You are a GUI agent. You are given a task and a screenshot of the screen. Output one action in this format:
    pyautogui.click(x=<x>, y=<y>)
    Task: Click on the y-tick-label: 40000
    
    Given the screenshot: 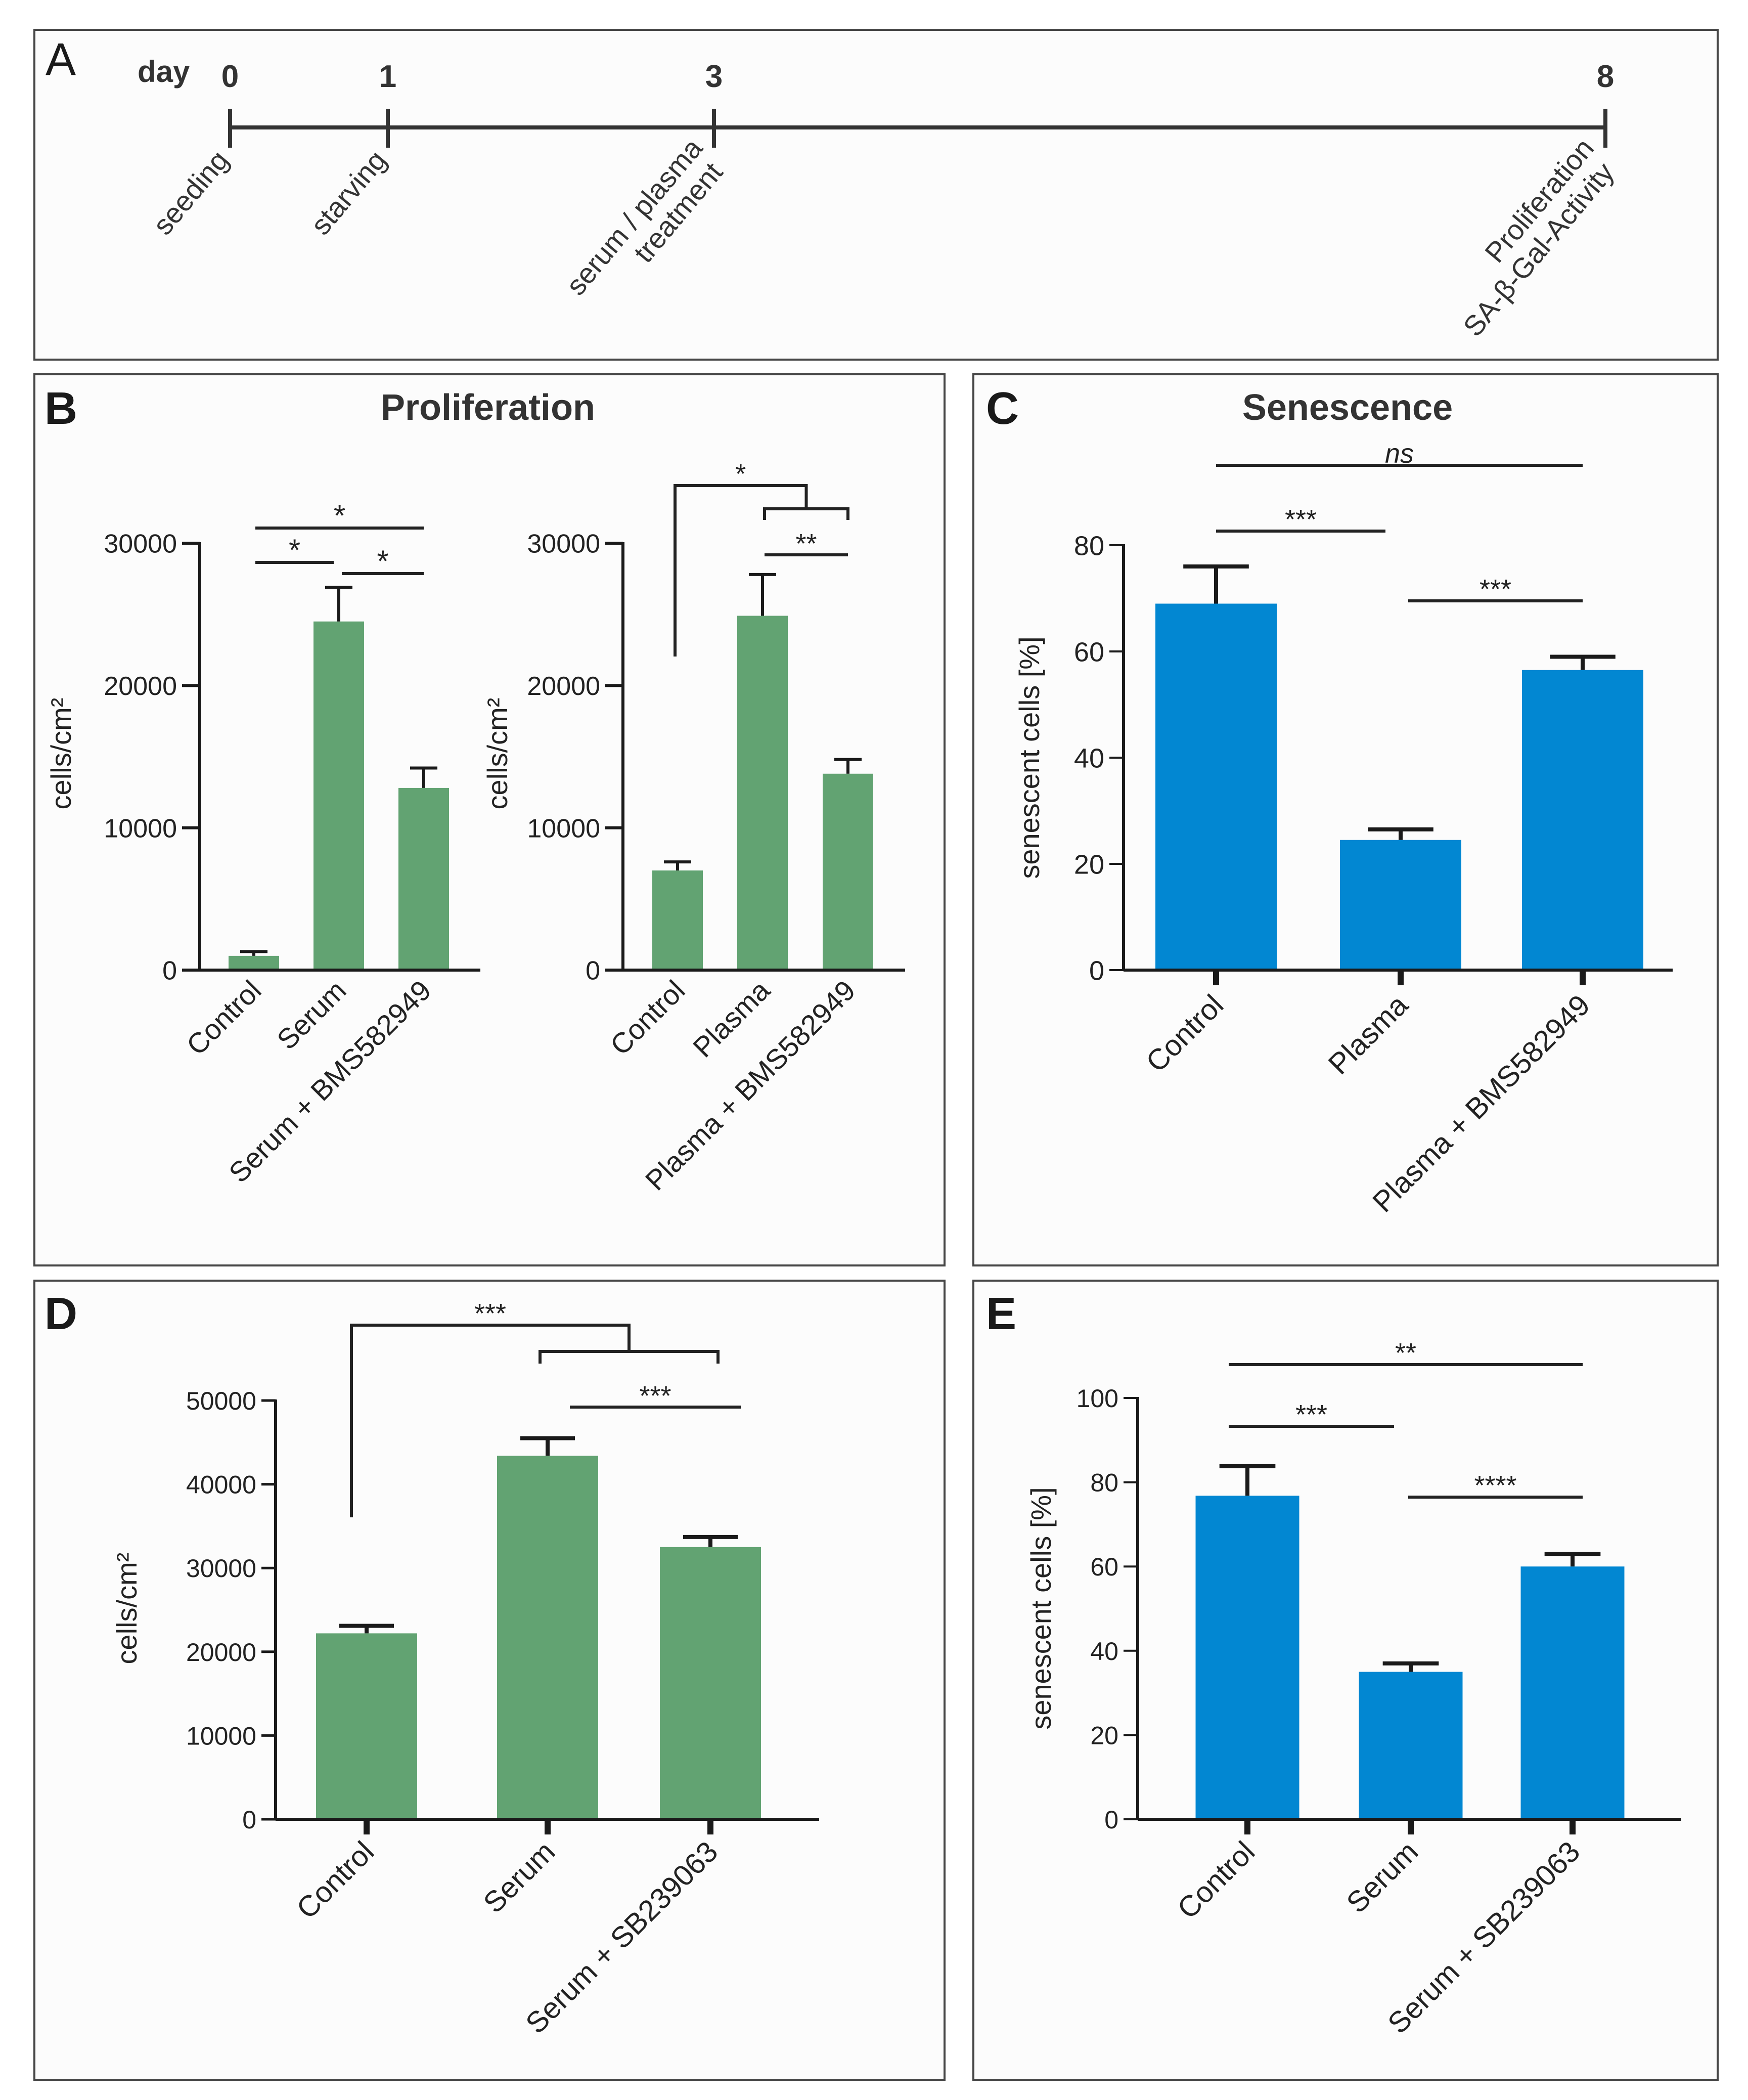 What is the action you would take?
    pyautogui.click(x=221, y=1485)
    